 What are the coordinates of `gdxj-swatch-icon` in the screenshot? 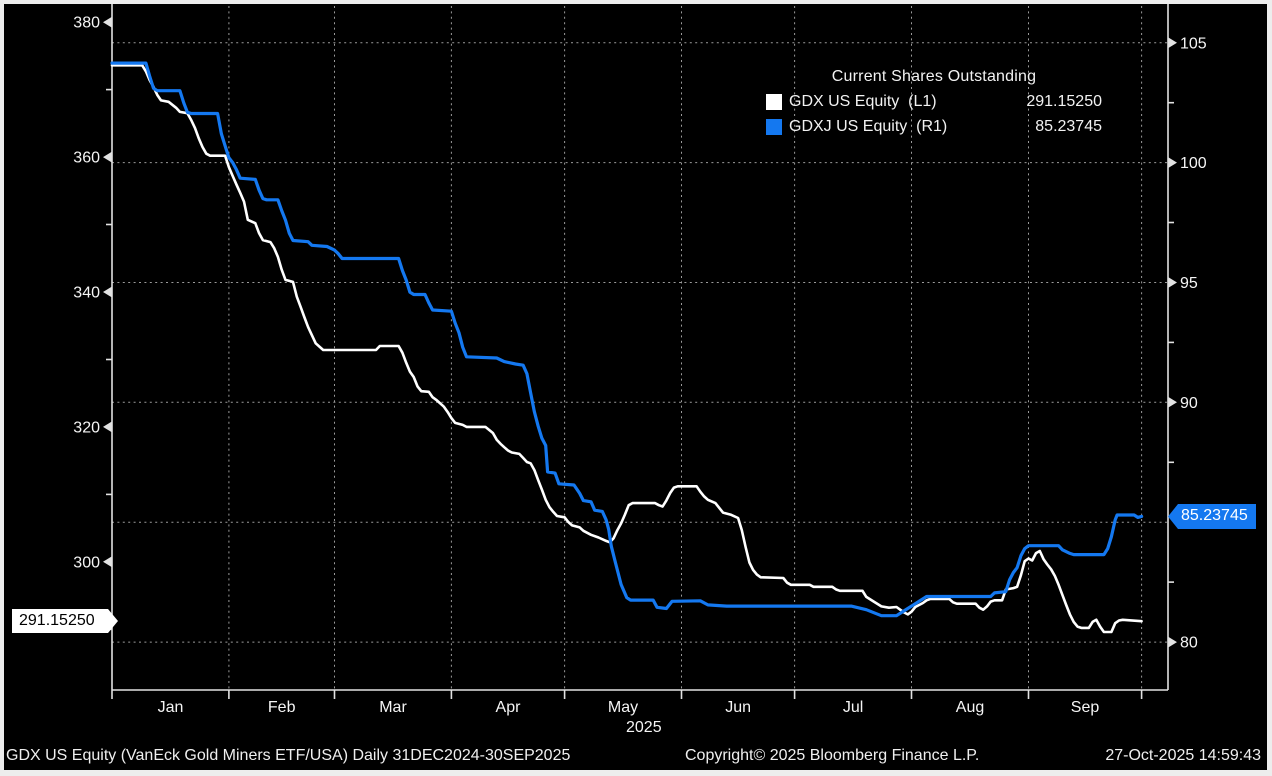 It's located at (774, 126).